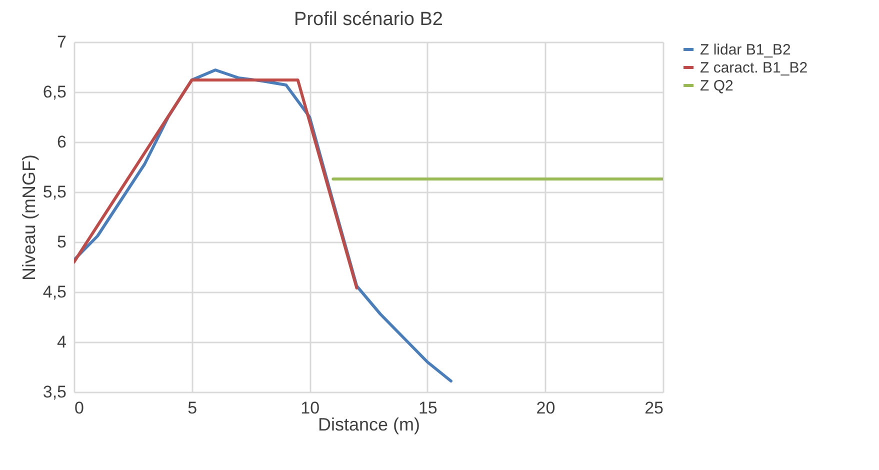 This screenshot has height=470, width=879. Describe the element at coordinates (546, 408) in the screenshot. I see `x-tick-label: 20` at that location.